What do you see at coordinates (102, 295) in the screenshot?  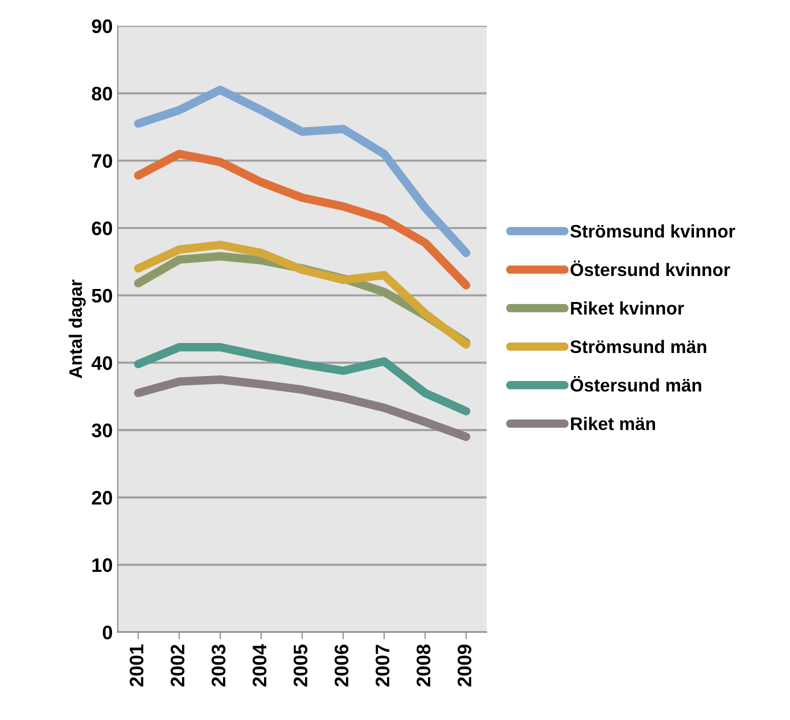 I see `y-tick-label: 50` at bounding box center [102, 295].